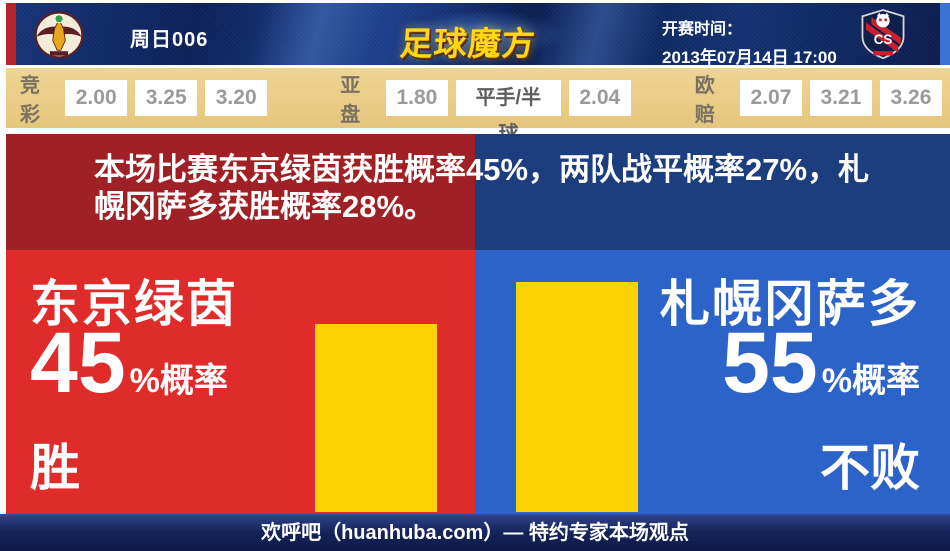  Describe the element at coordinates (96, 98) in the screenshot. I see `jingcai-home-odds: 2.00` at that location.